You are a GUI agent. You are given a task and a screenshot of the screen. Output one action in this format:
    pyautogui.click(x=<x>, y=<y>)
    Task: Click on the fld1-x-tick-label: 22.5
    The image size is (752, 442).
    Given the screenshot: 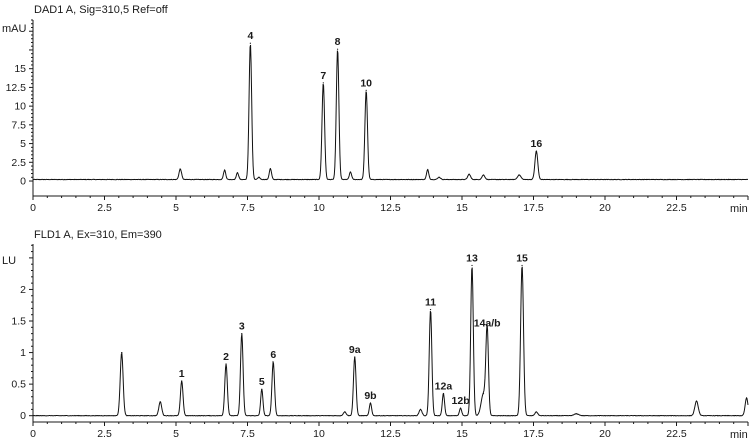 What is the action you would take?
    pyautogui.click(x=676, y=434)
    